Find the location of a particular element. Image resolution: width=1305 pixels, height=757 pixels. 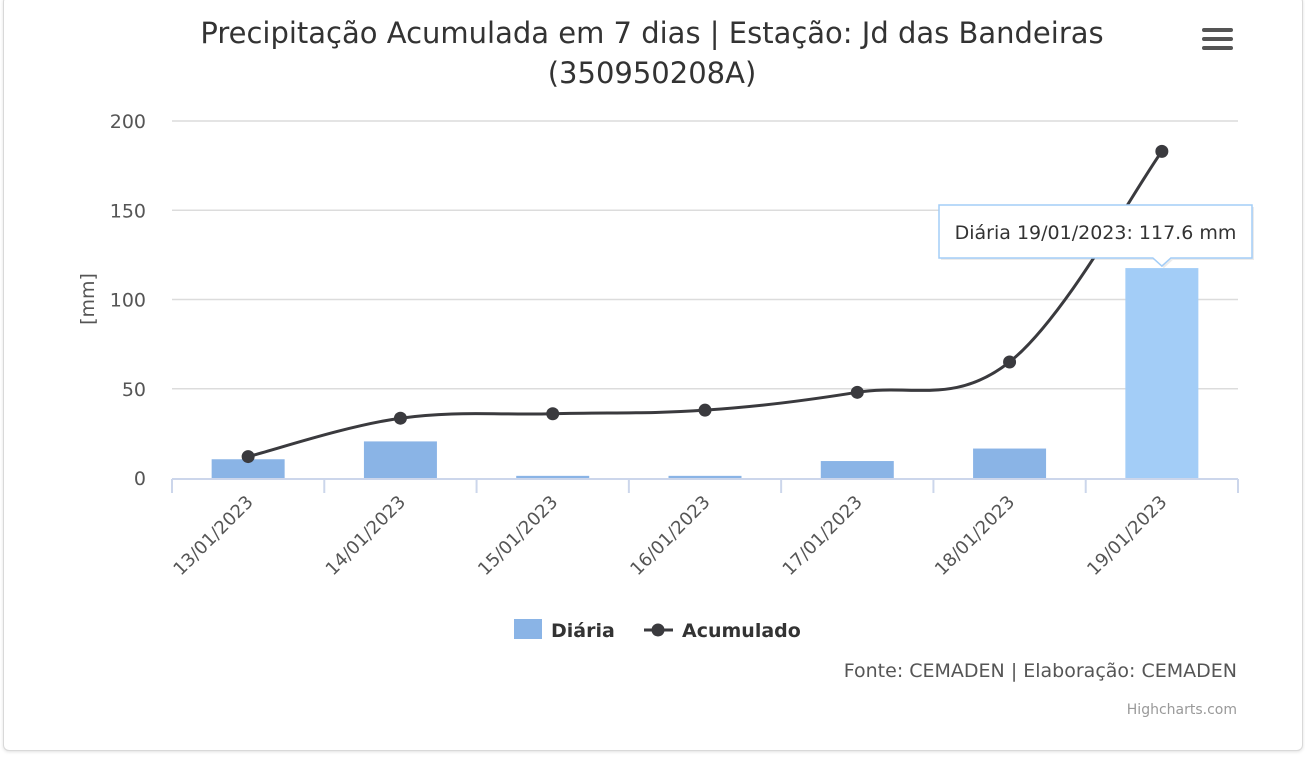

x-tick-label: 13/01/2023 is located at coordinates (213, 536).